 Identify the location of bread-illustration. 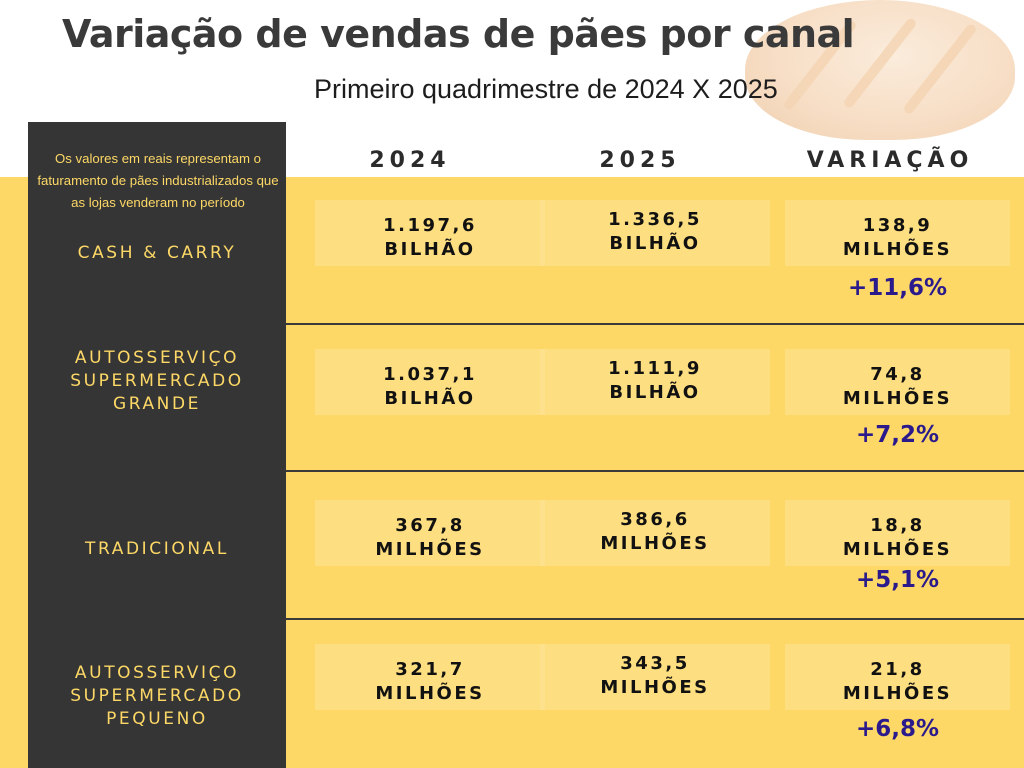
(880, 70).